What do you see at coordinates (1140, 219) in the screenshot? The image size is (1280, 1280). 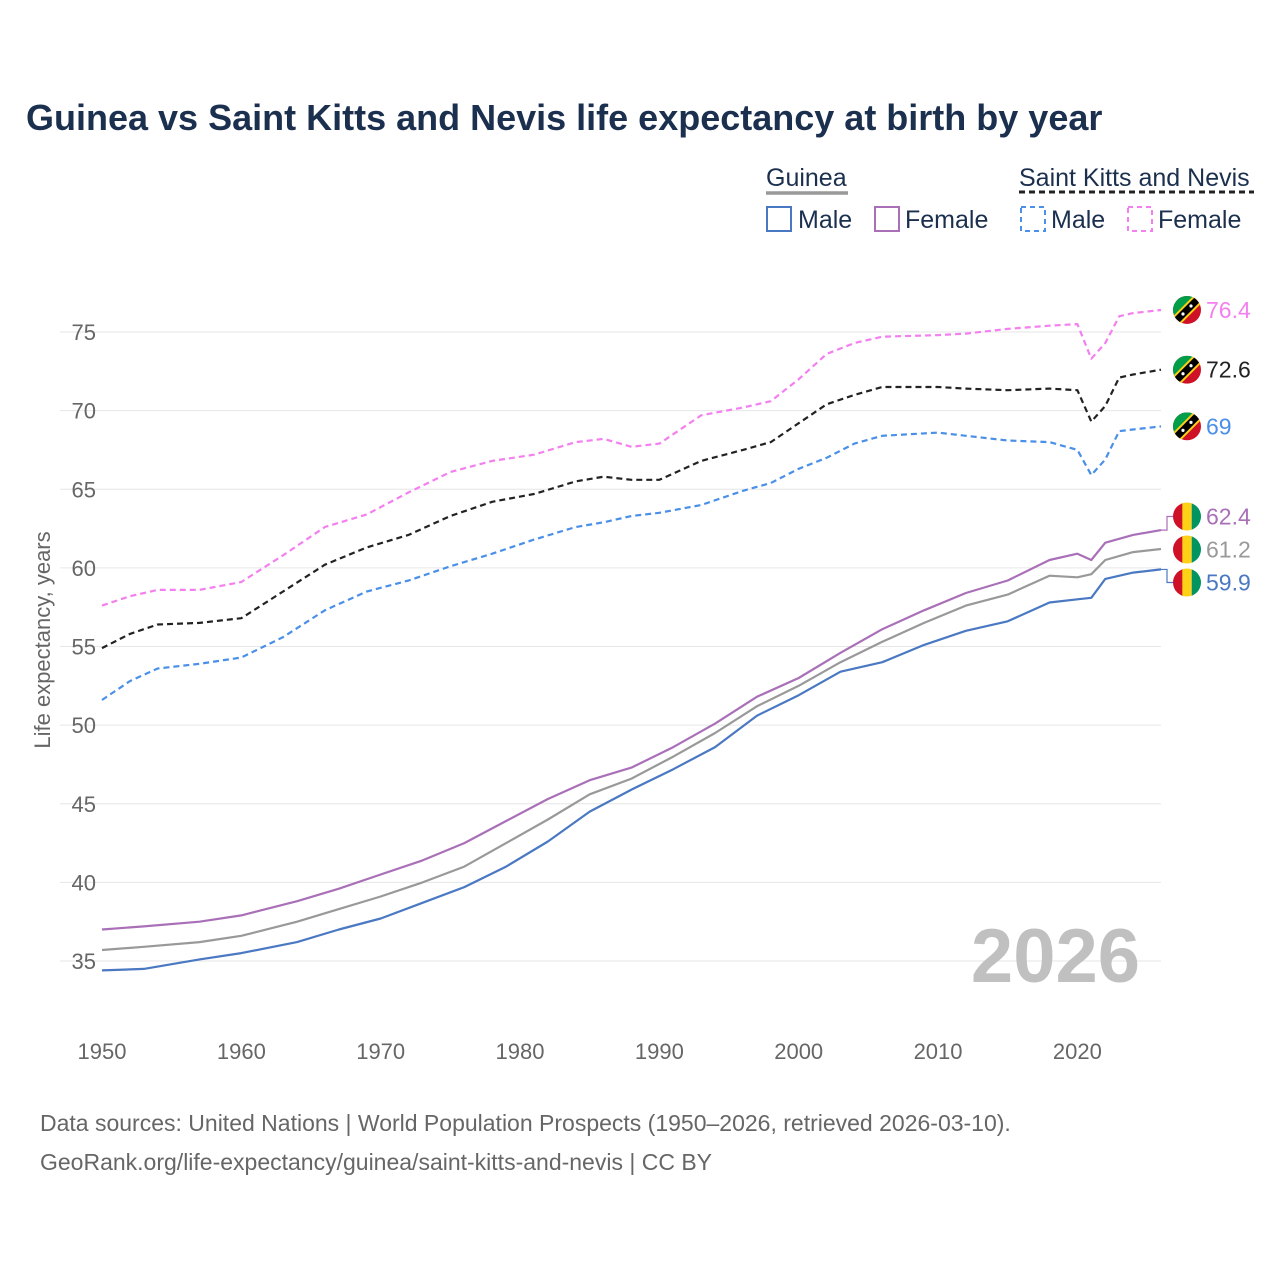 I see `legend-skn-female-swatch` at bounding box center [1140, 219].